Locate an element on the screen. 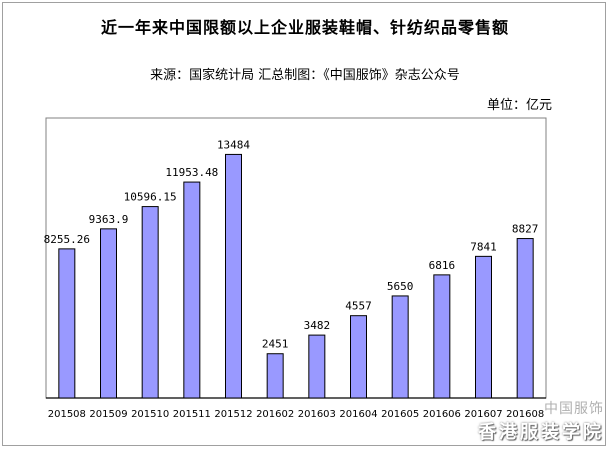 The width and height of the screenshot is (610, 450). data-label-201512: 13484 is located at coordinates (233, 144).